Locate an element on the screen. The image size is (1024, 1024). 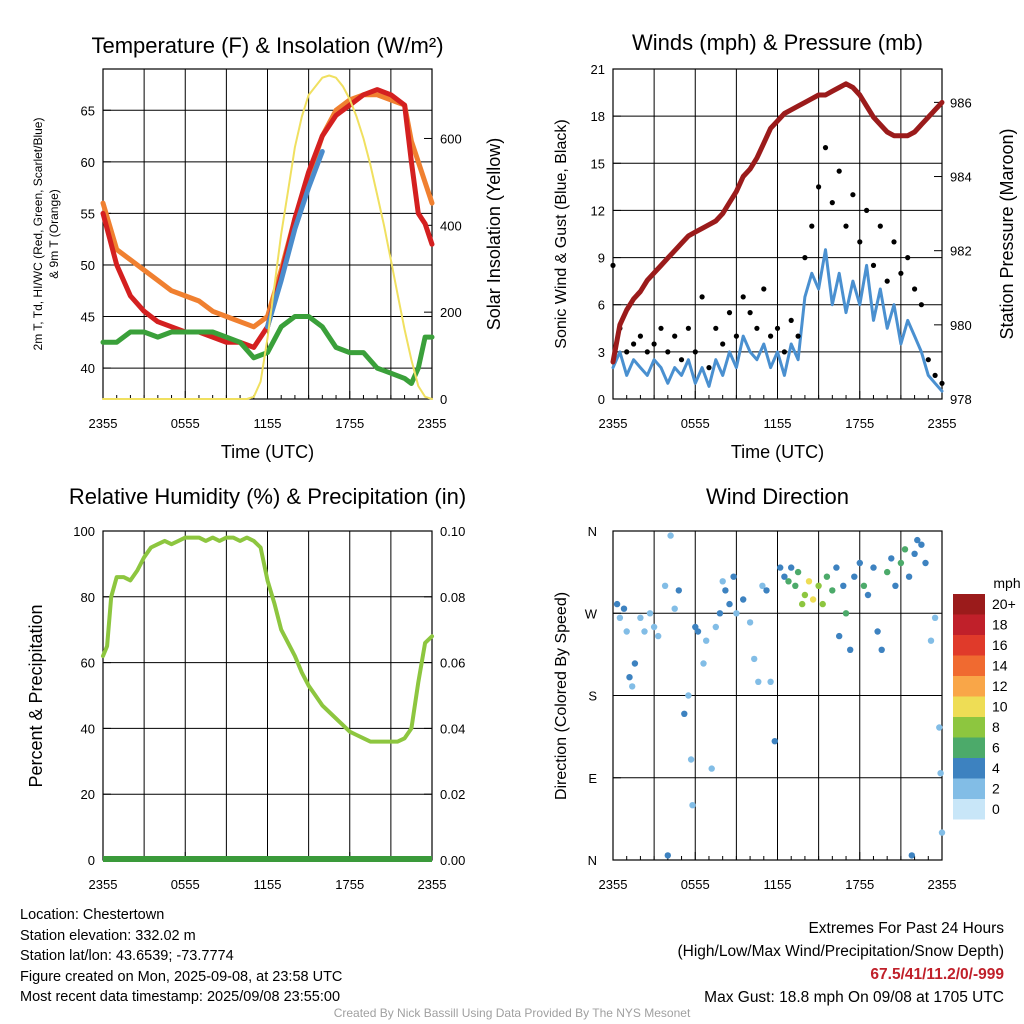
y-tick-label: 6 is located at coordinates (601, 305).